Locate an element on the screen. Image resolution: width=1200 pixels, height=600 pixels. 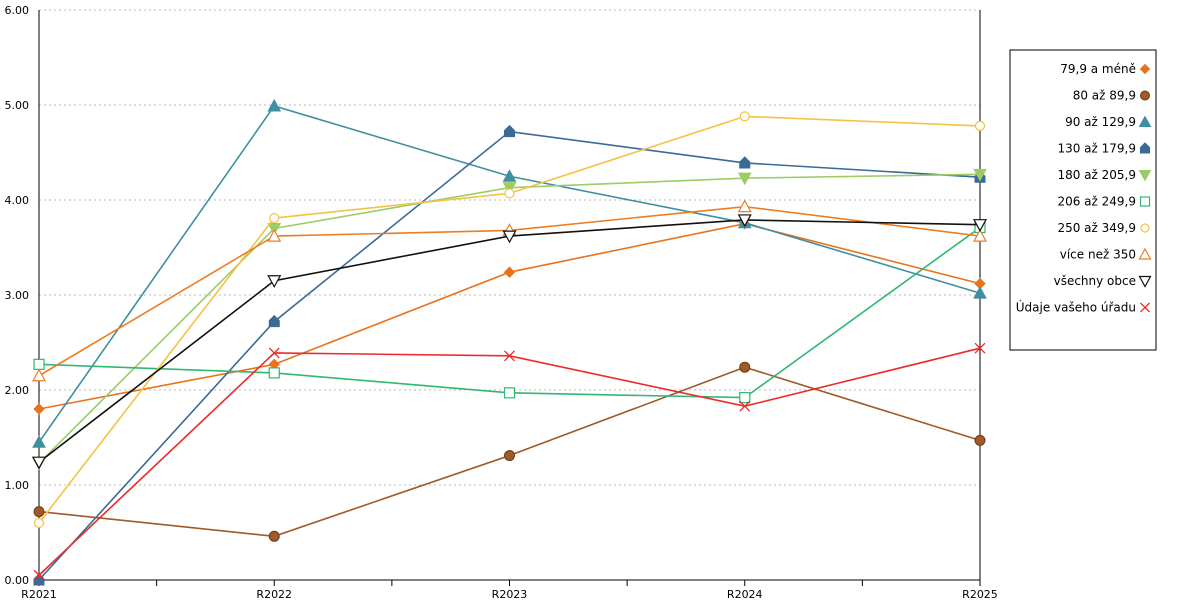
legend-item: všechny obce is located at coordinates (1103, 281).